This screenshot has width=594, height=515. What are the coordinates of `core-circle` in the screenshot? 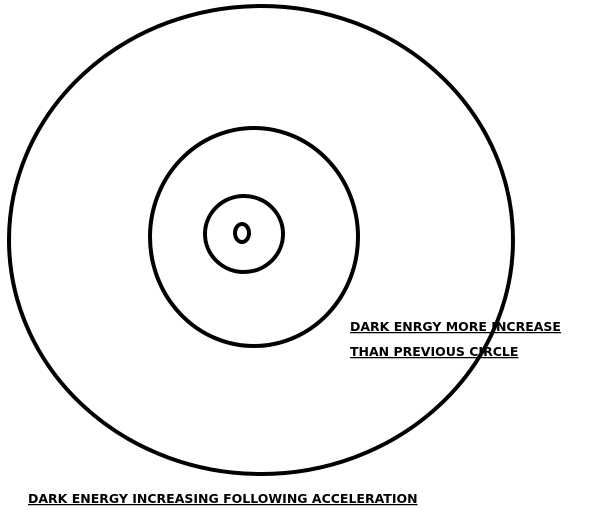 It's located at (242, 233).